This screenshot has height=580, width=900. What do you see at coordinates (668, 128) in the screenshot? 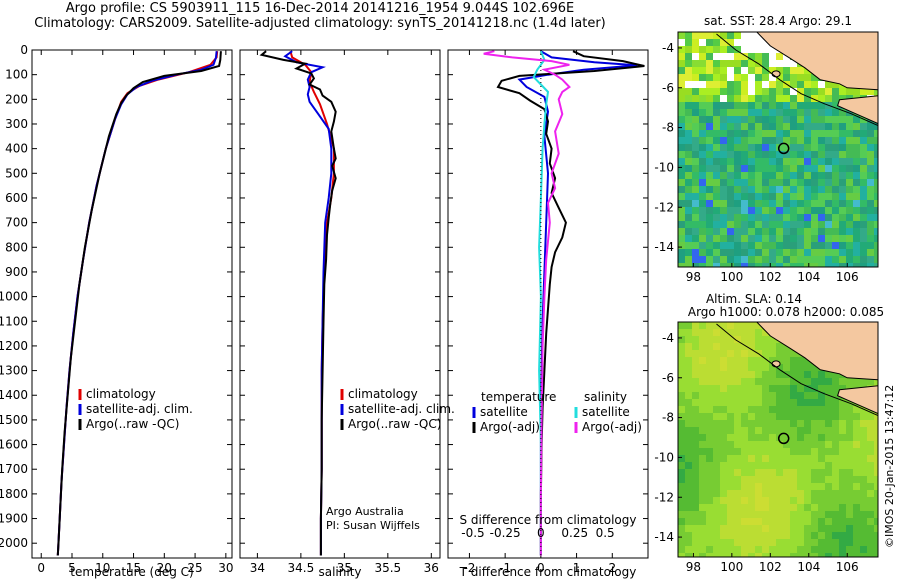
I see `map-y-tick-label: -8` at bounding box center [668, 128].